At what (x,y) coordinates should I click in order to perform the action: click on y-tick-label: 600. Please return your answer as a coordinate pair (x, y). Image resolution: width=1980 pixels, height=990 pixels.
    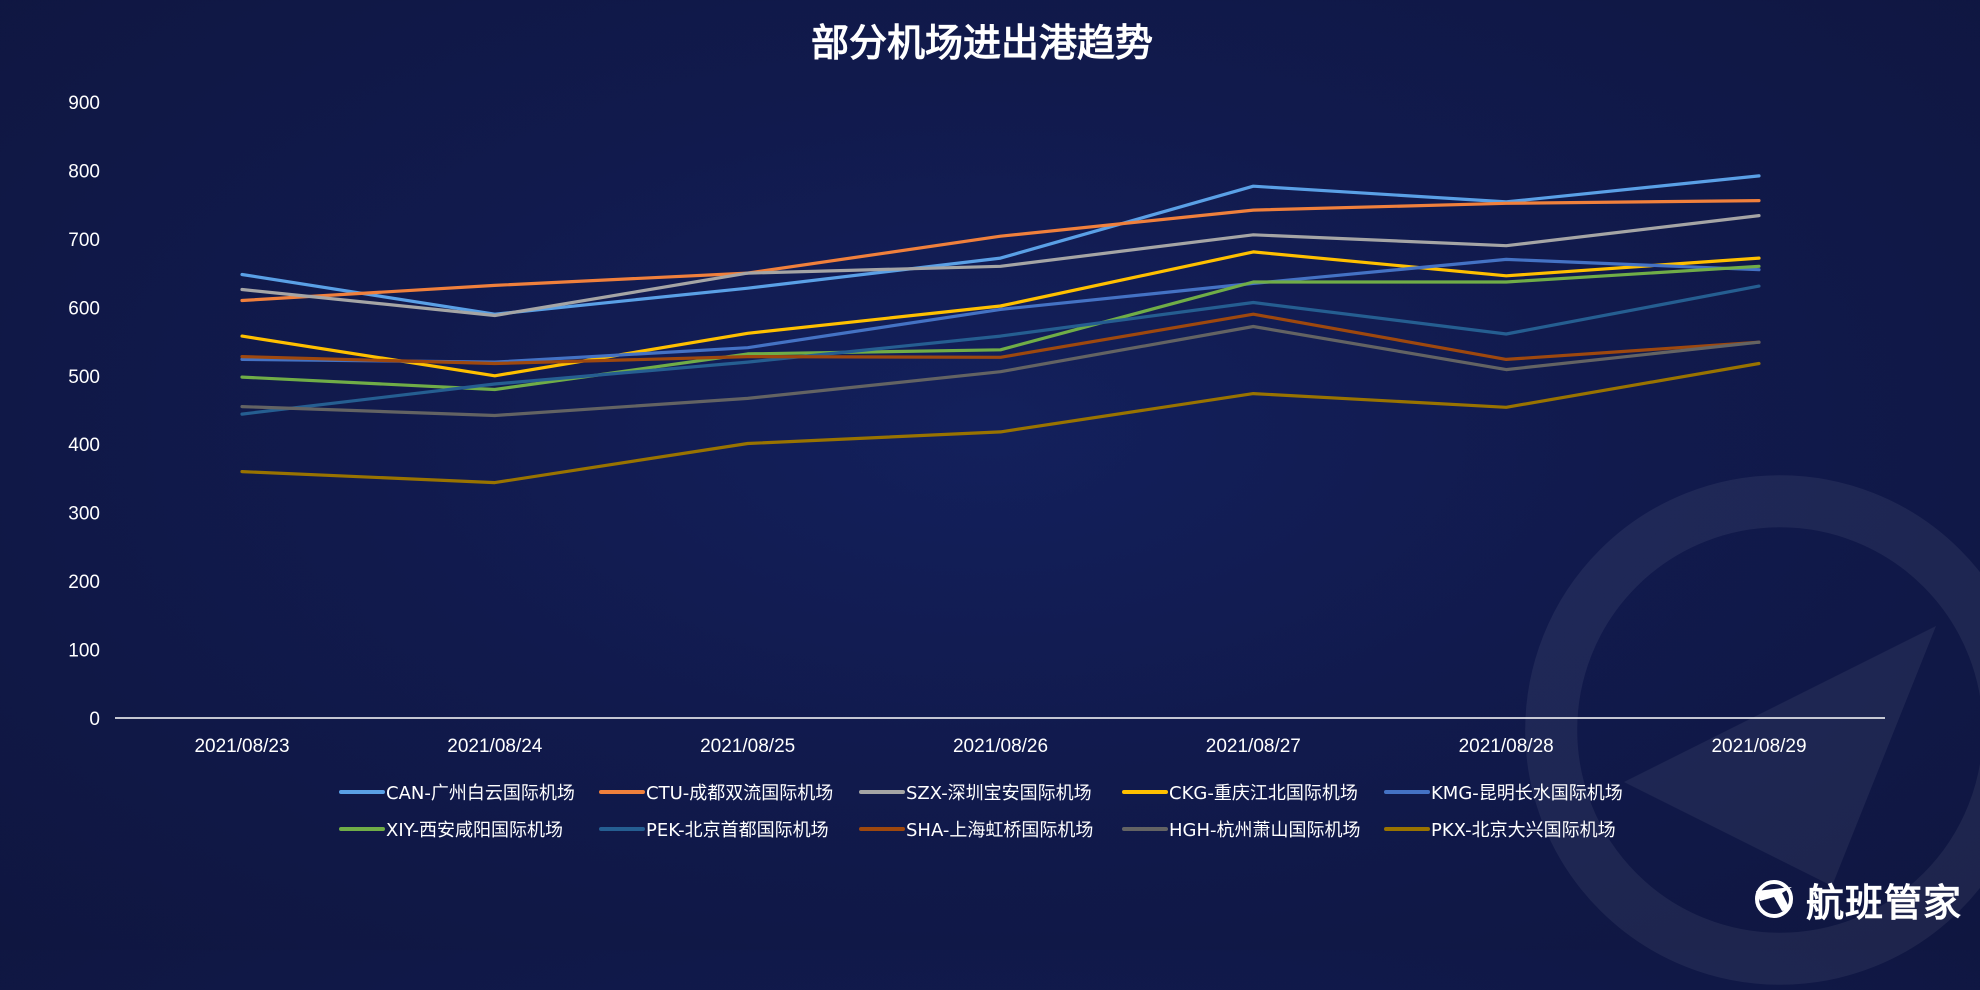
    Looking at the image, I should click on (84, 308).